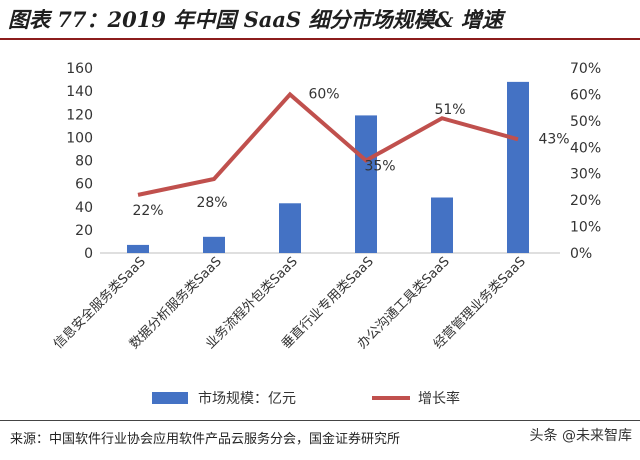 The image size is (640, 460). I want to click on right-tick-label: 10%, so click(585, 228).